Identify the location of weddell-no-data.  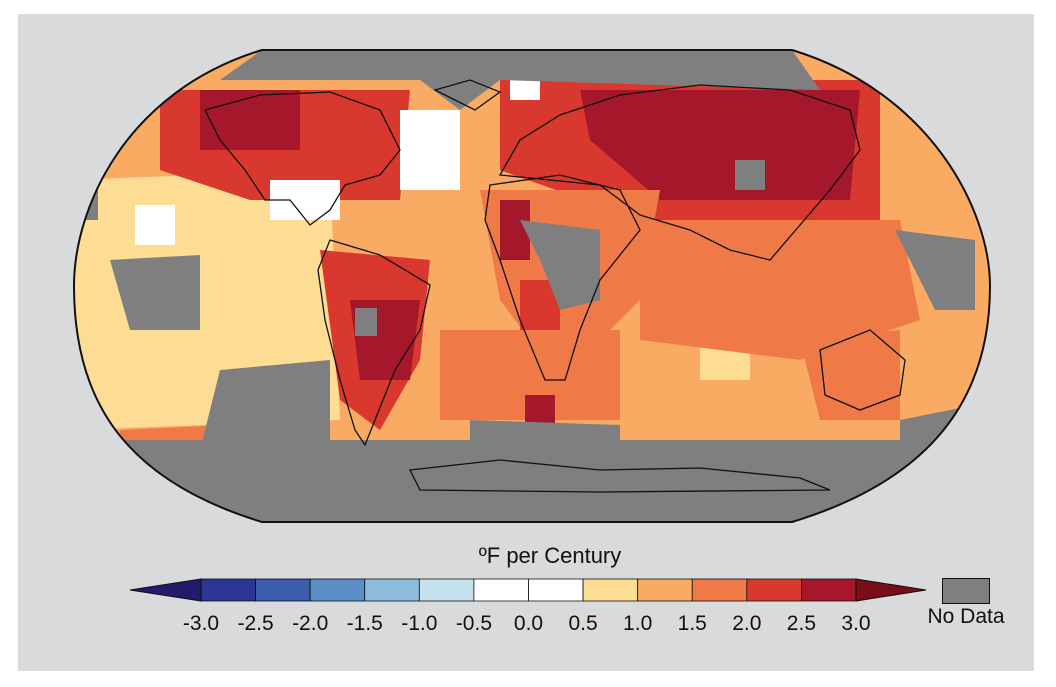
(545, 435).